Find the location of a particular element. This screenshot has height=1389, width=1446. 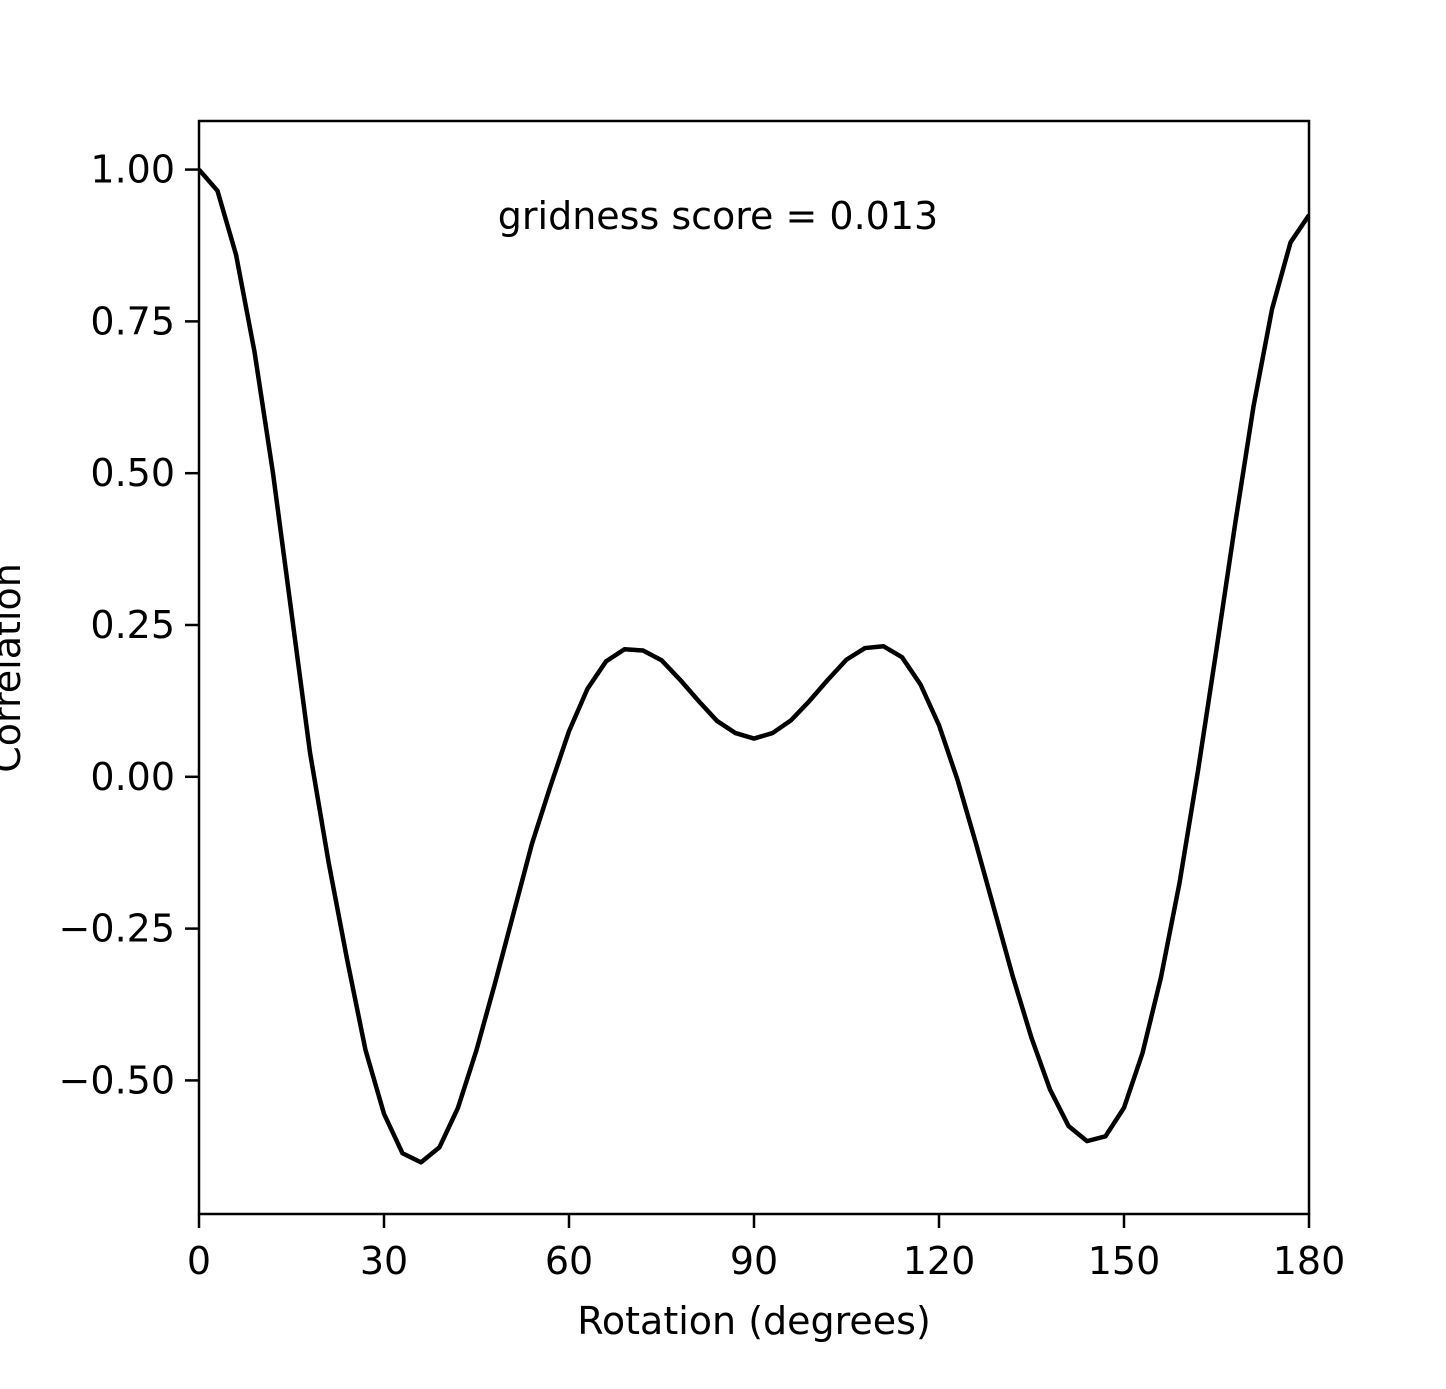

gridness-score-annotation: gridness score = 0.013 is located at coordinates (718, 216).